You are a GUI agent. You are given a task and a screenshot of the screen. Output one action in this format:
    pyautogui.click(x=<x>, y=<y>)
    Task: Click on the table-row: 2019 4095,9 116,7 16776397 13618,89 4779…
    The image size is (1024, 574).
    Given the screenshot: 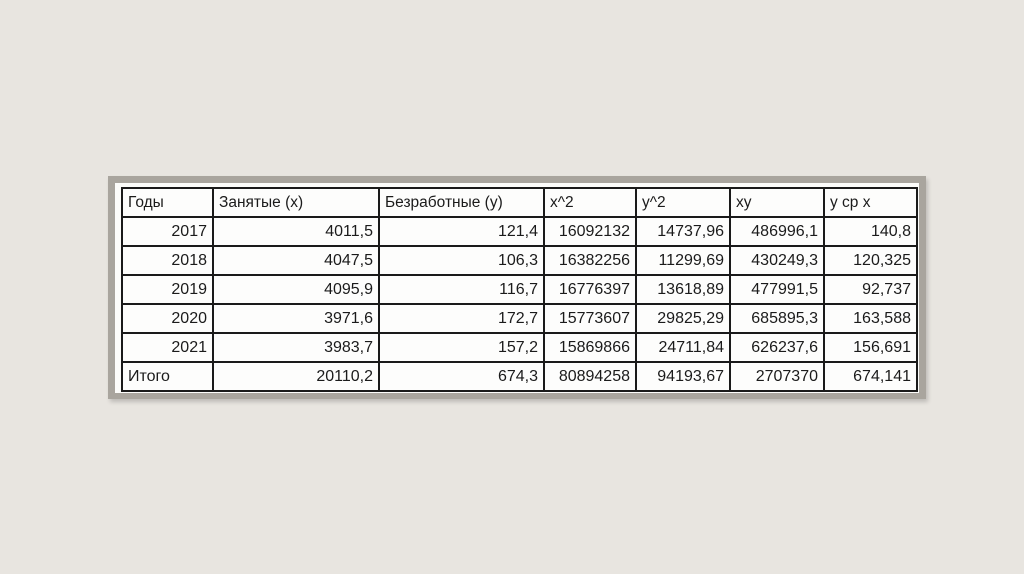 What is the action you would take?
    pyautogui.click(x=519, y=289)
    